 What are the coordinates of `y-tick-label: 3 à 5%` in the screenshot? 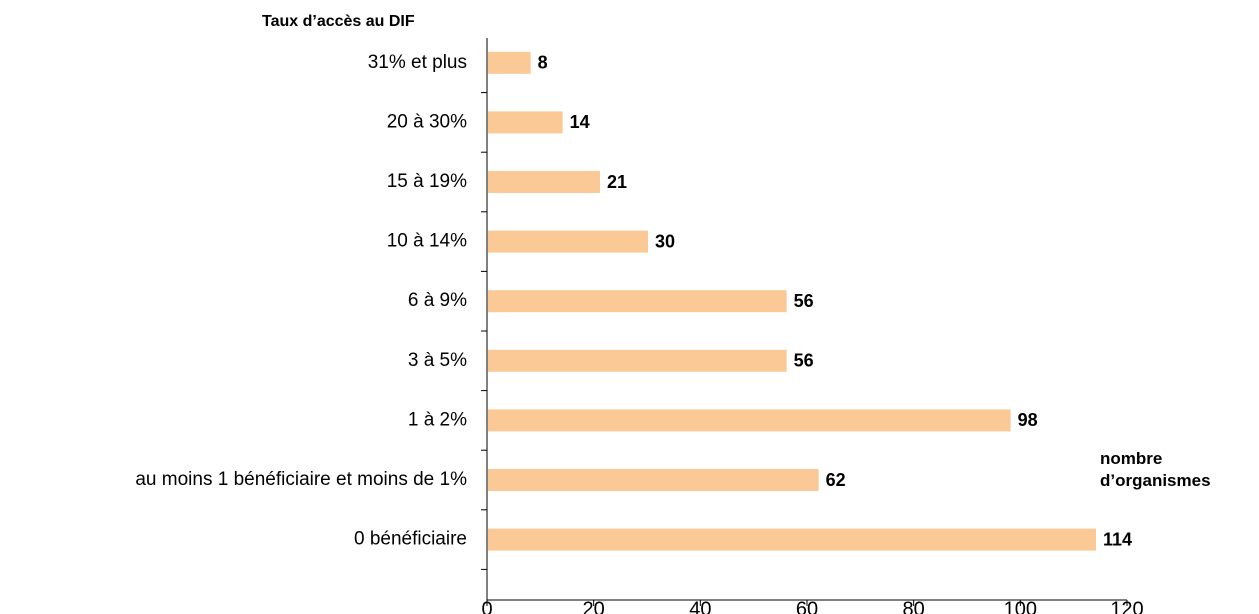 It's located at (437, 360).